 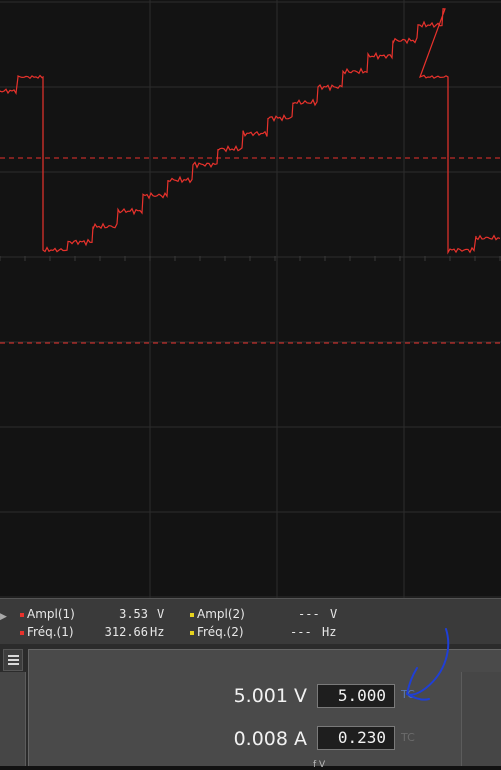 What do you see at coordinates (126, 632) in the screenshot?
I see `measurement-value: 312.66` at bounding box center [126, 632].